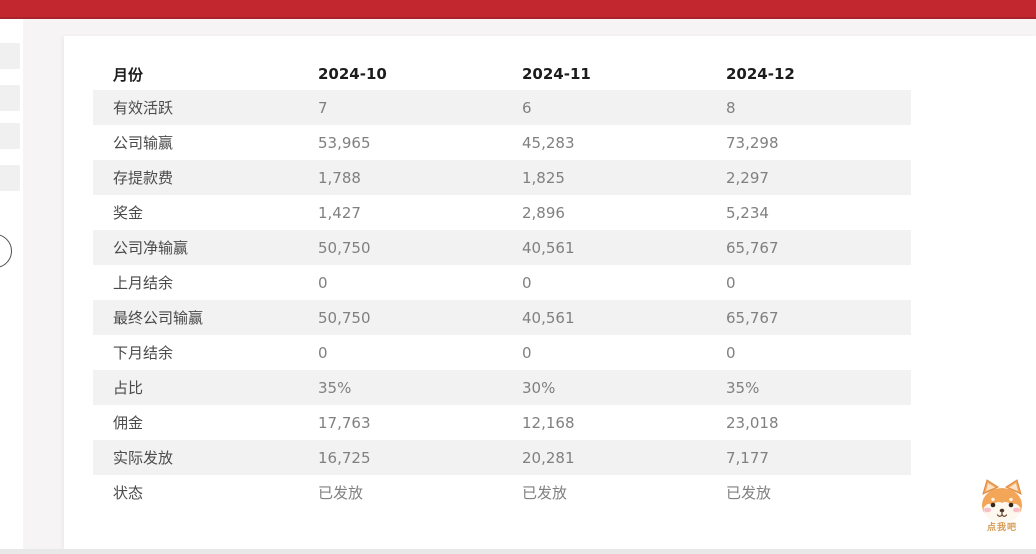 This screenshot has height=554, width=1036. Describe the element at coordinates (344, 457) in the screenshot. I see `cell-value: 16,725` at that location.